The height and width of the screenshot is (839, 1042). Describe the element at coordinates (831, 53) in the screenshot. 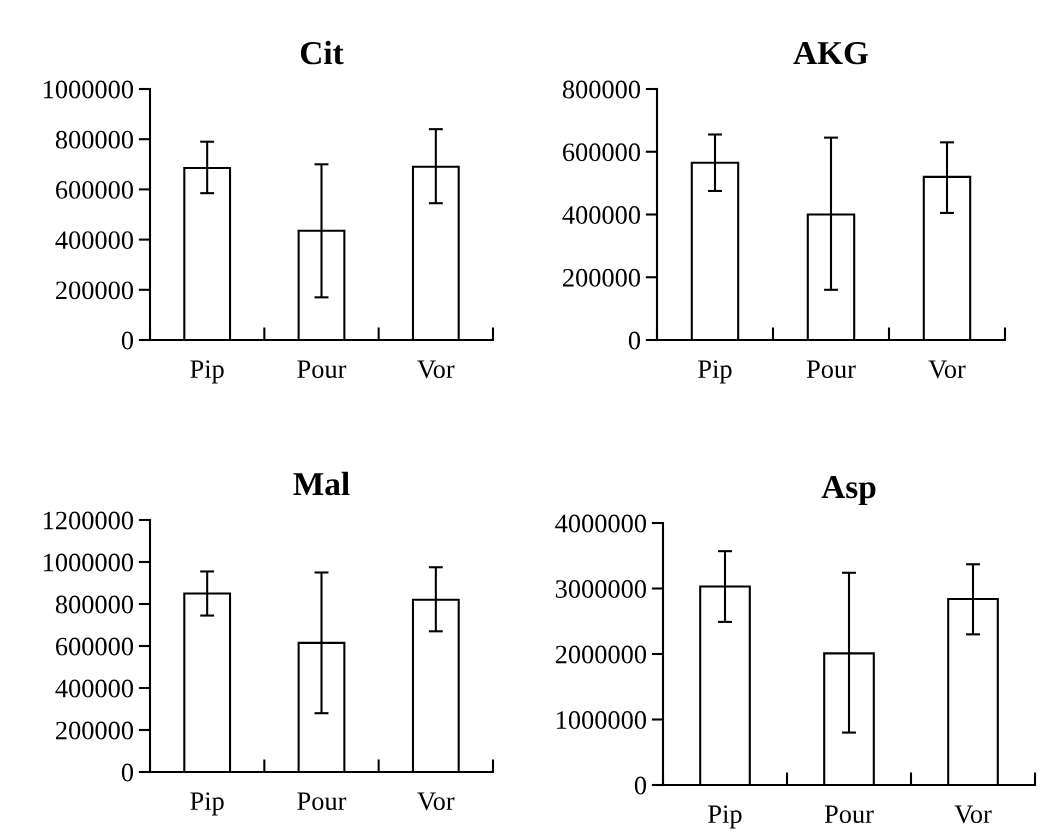

I see `chart-title: AKG` at that location.